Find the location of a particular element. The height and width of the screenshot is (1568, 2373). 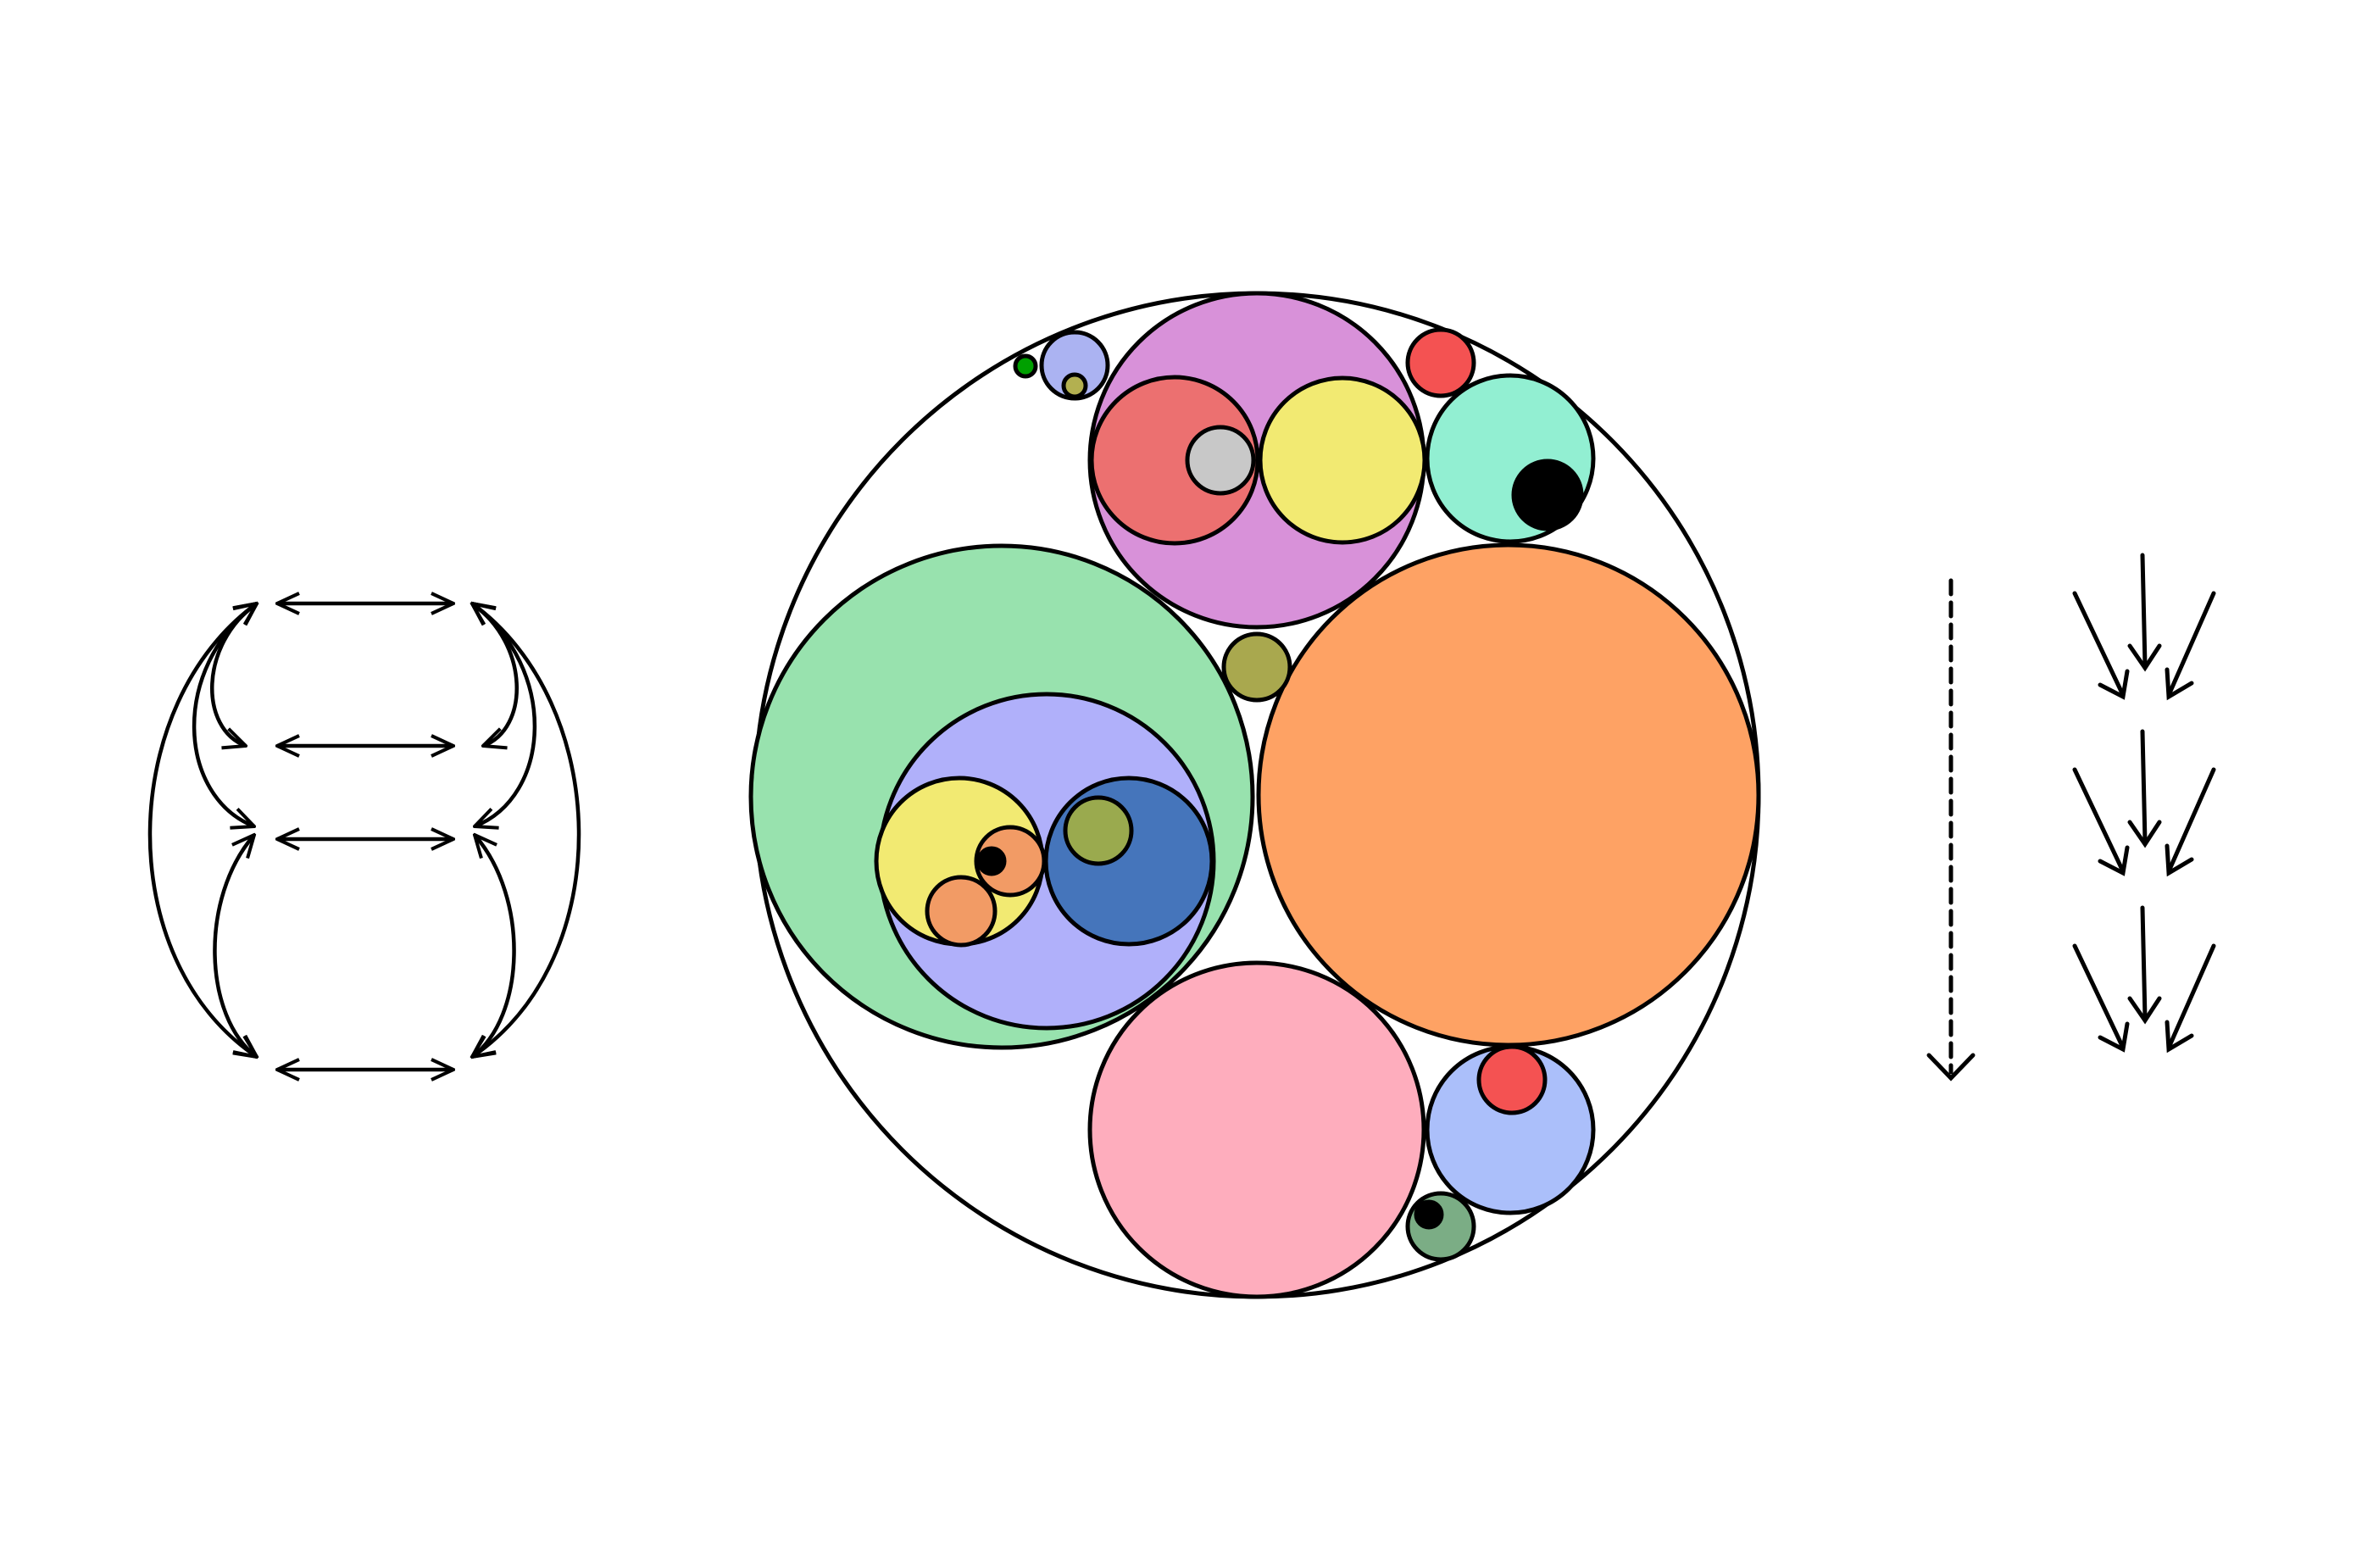

small-olive-circle is located at coordinates (1074, 385).